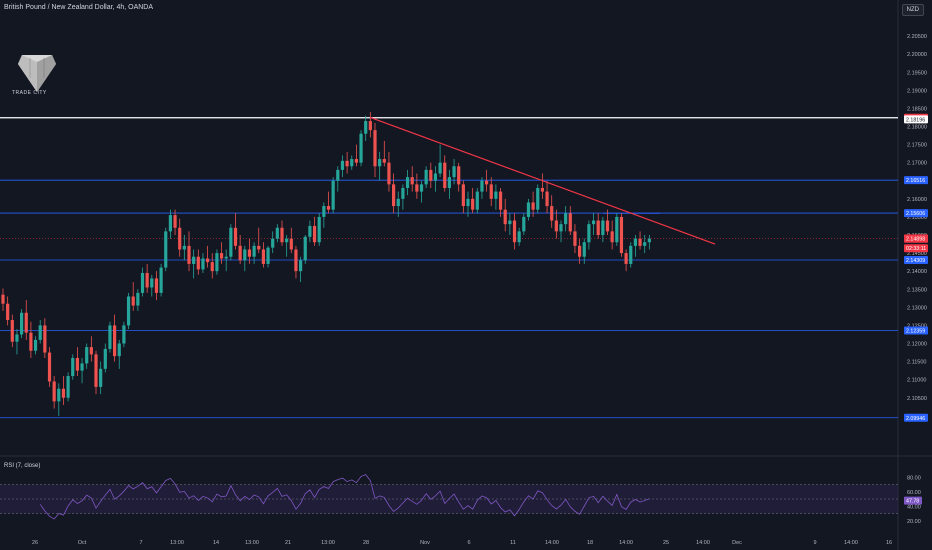  Describe the element at coordinates (590, 543) in the screenshot. I see `time-tick-label: 18` at that location.